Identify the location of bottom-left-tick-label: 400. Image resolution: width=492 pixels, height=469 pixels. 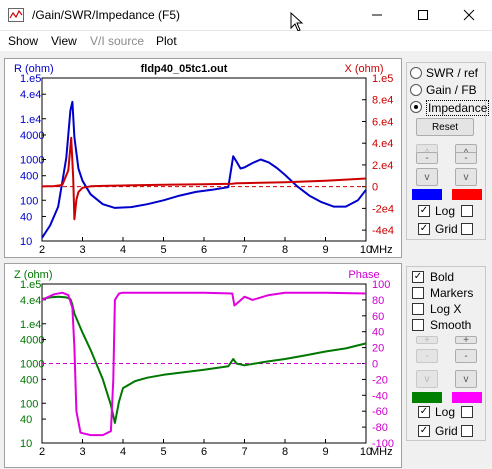
(29, 380).